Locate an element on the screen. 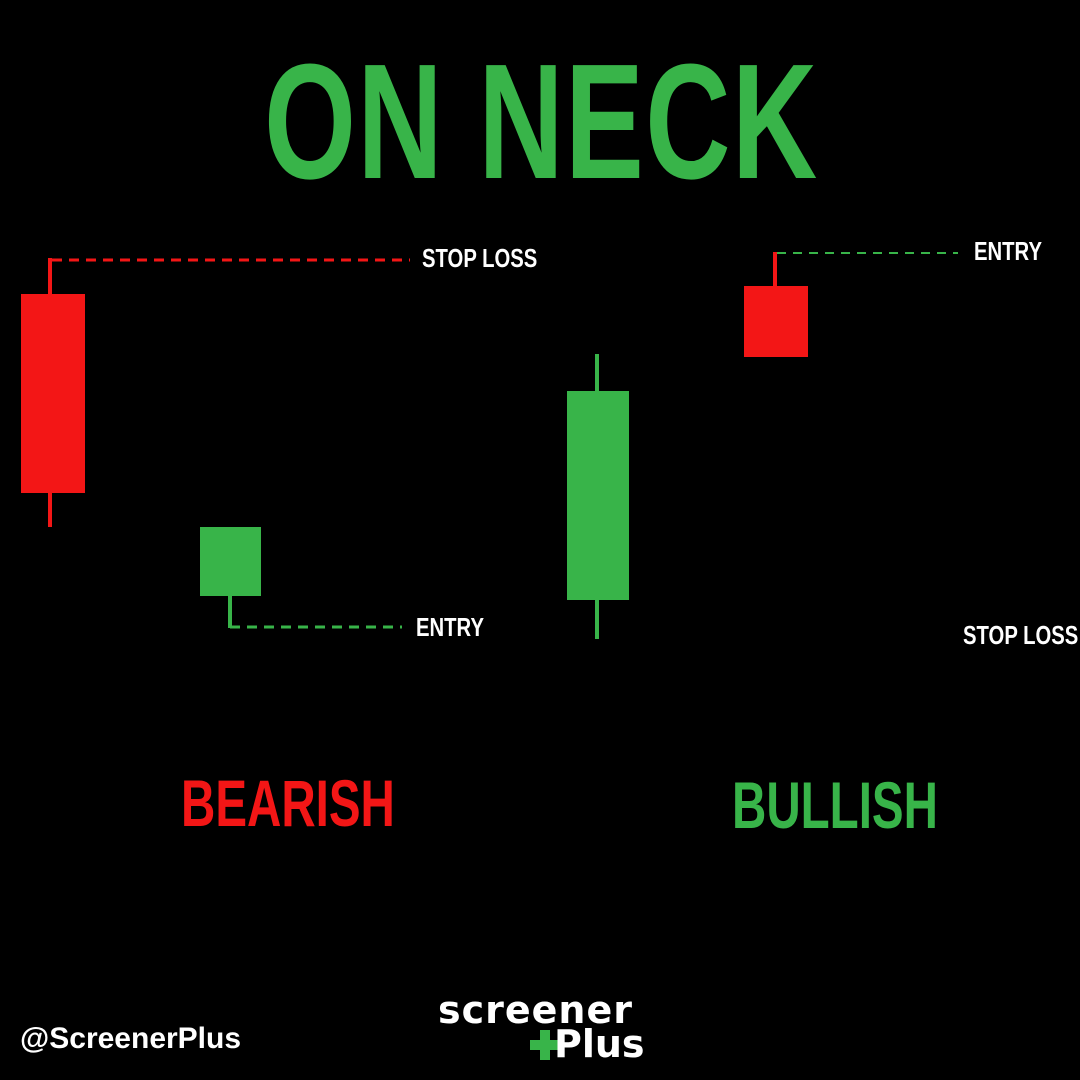 The image size is (1080, 1080). logo-wordmark-bottom: Plus is located at coordinates (599, 1044).